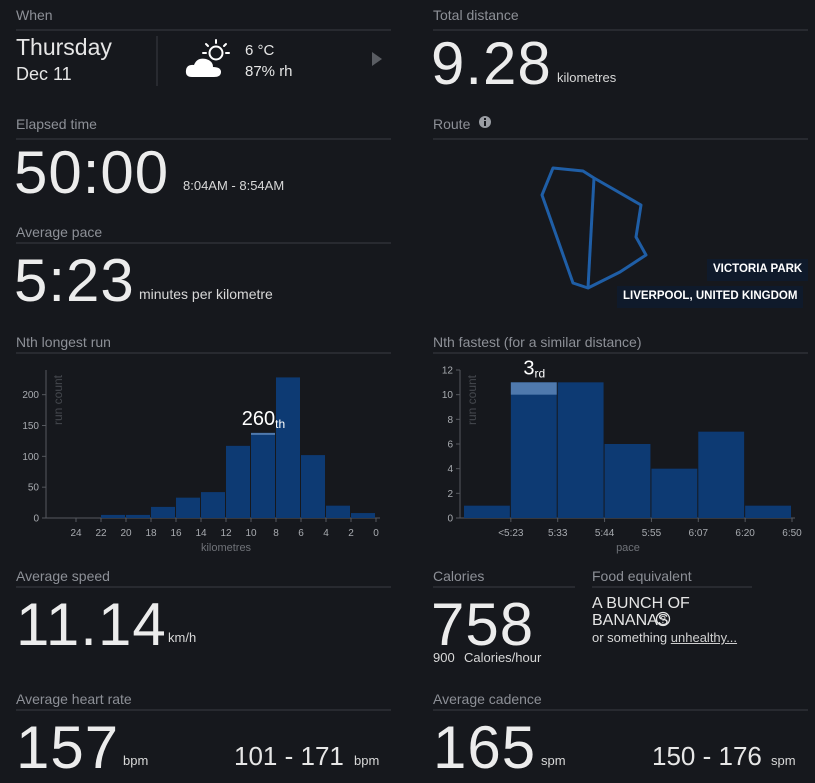  What do you see at coordinates (260, 50) in the screenshot?
I see `temperature: 6 °C` at bounding box center [260, 50].